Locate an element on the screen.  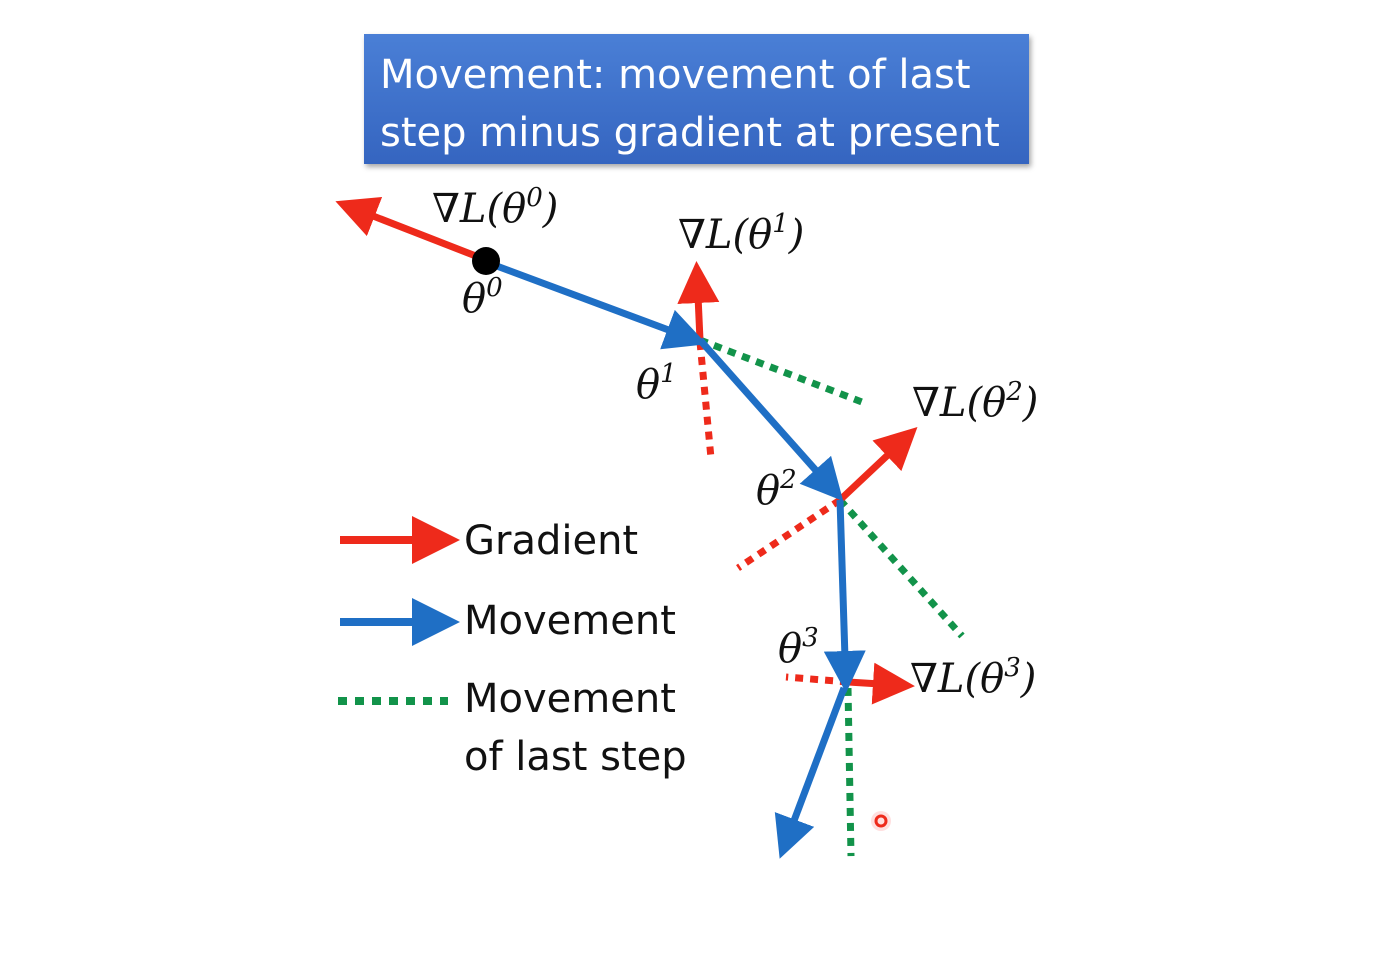
title-line-1: Movement: movement of last is located at coordinates (675, 75).